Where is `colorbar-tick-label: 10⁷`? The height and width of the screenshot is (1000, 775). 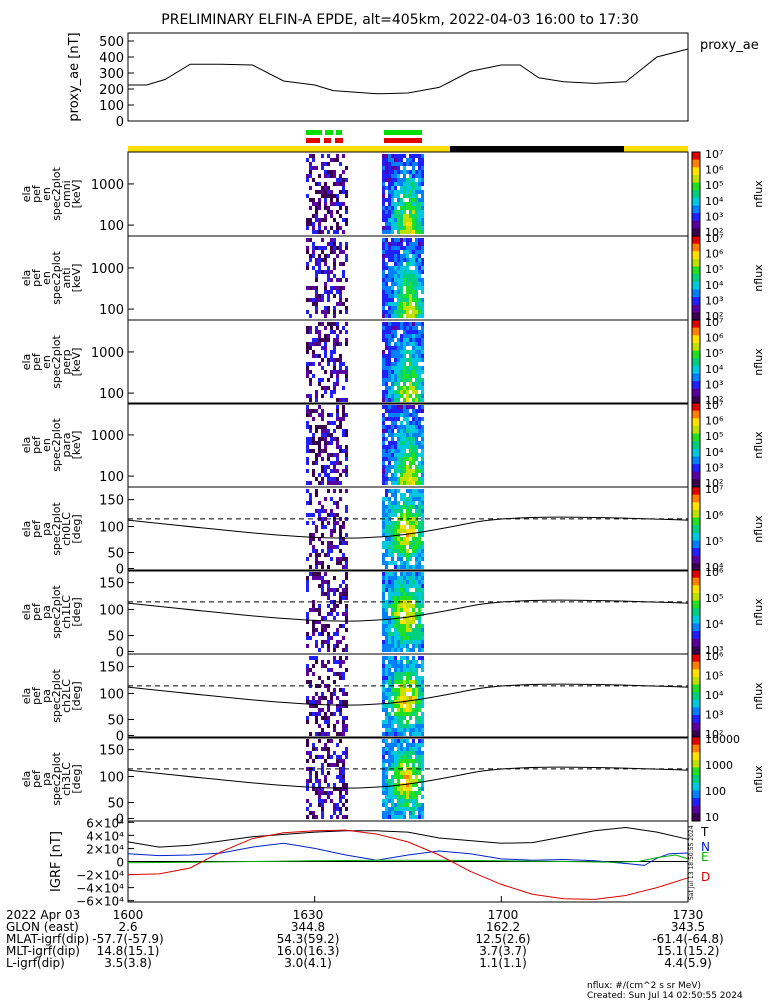 colorbar-tick-label: 10⁷ is located at coordinates (714, 154).